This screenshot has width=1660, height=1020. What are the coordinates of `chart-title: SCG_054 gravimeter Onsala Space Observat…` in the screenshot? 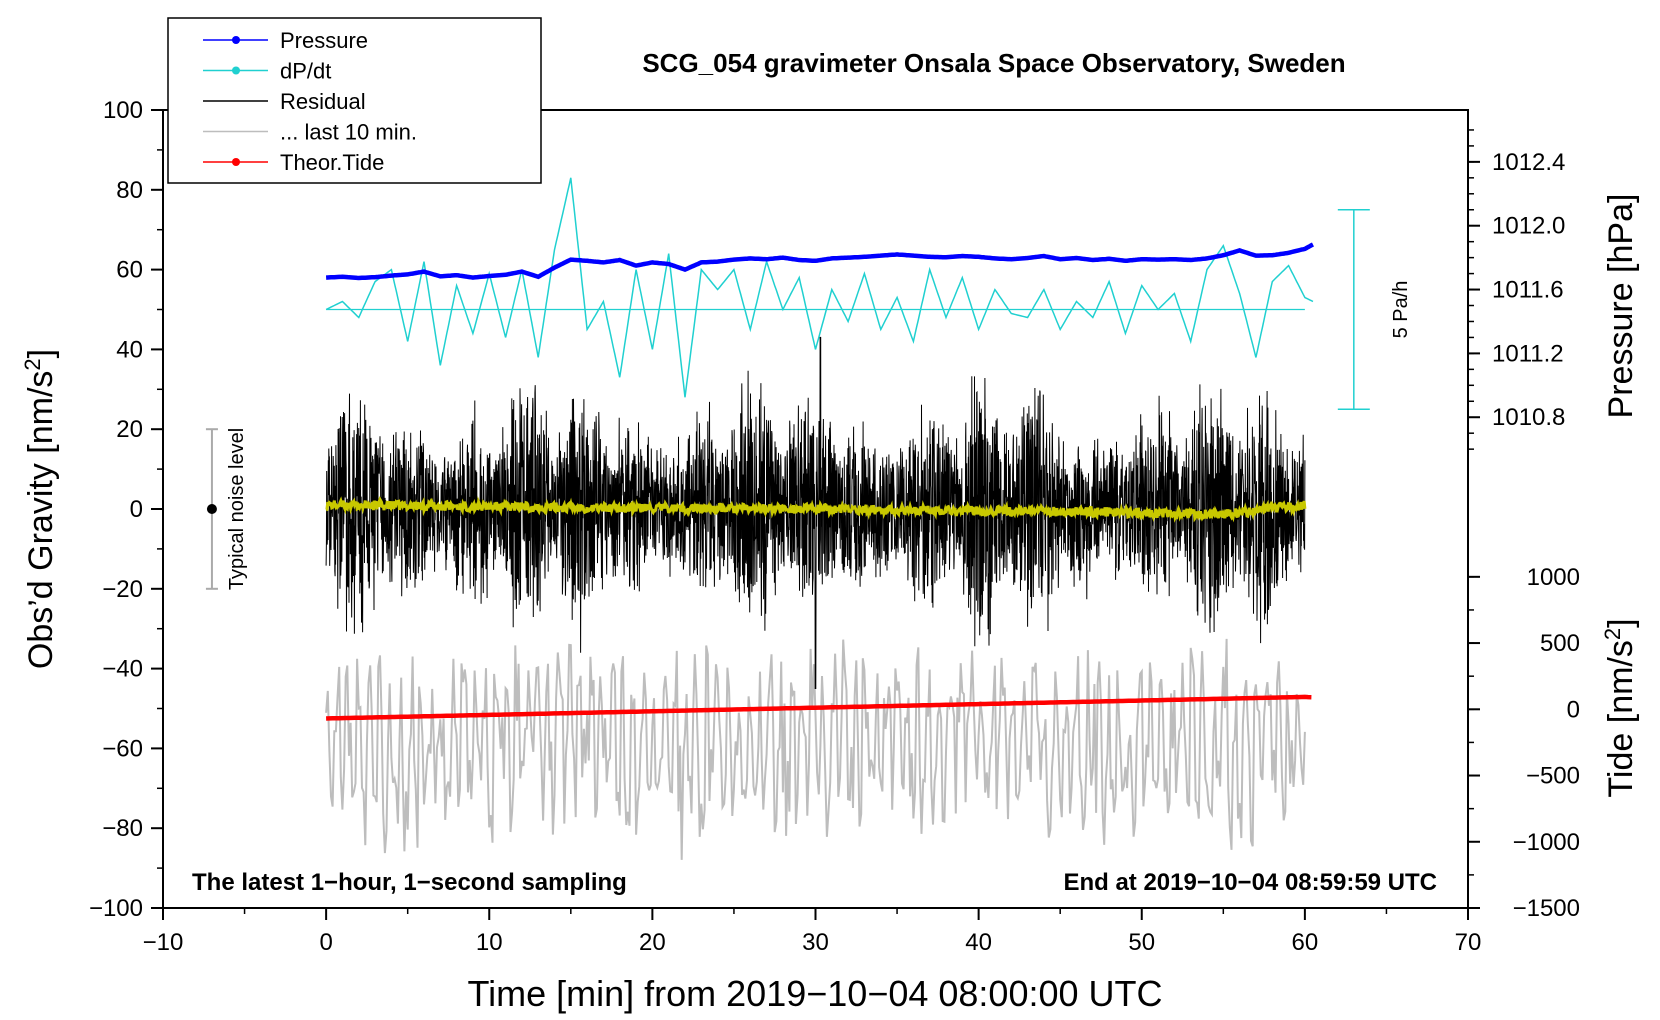 It's located at (993, 63).